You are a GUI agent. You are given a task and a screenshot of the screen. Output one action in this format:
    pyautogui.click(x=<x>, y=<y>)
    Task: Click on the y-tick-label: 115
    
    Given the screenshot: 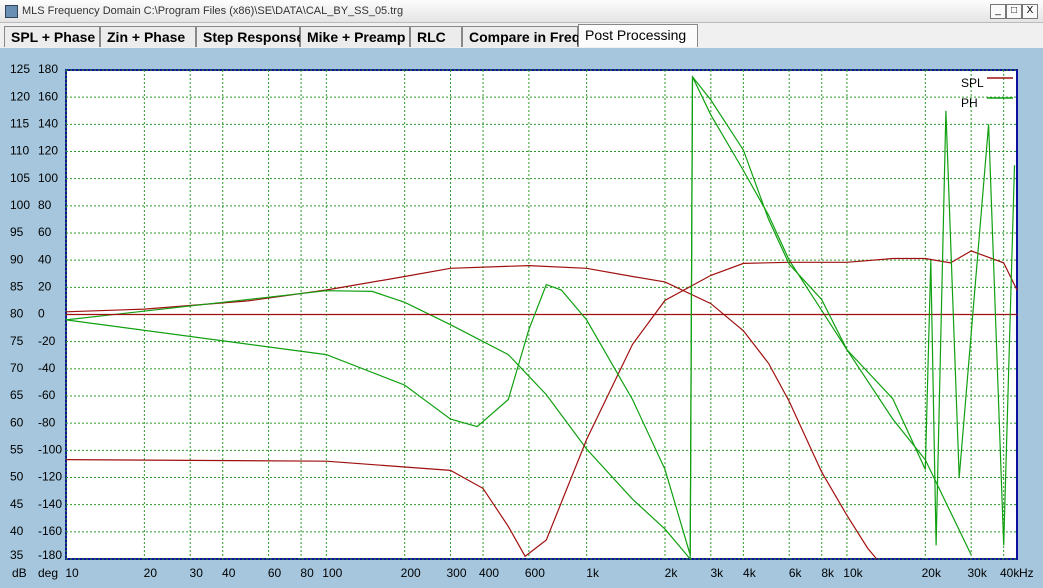 What is the action you would take?
    pyautogui.click(x=19, y=124)
    